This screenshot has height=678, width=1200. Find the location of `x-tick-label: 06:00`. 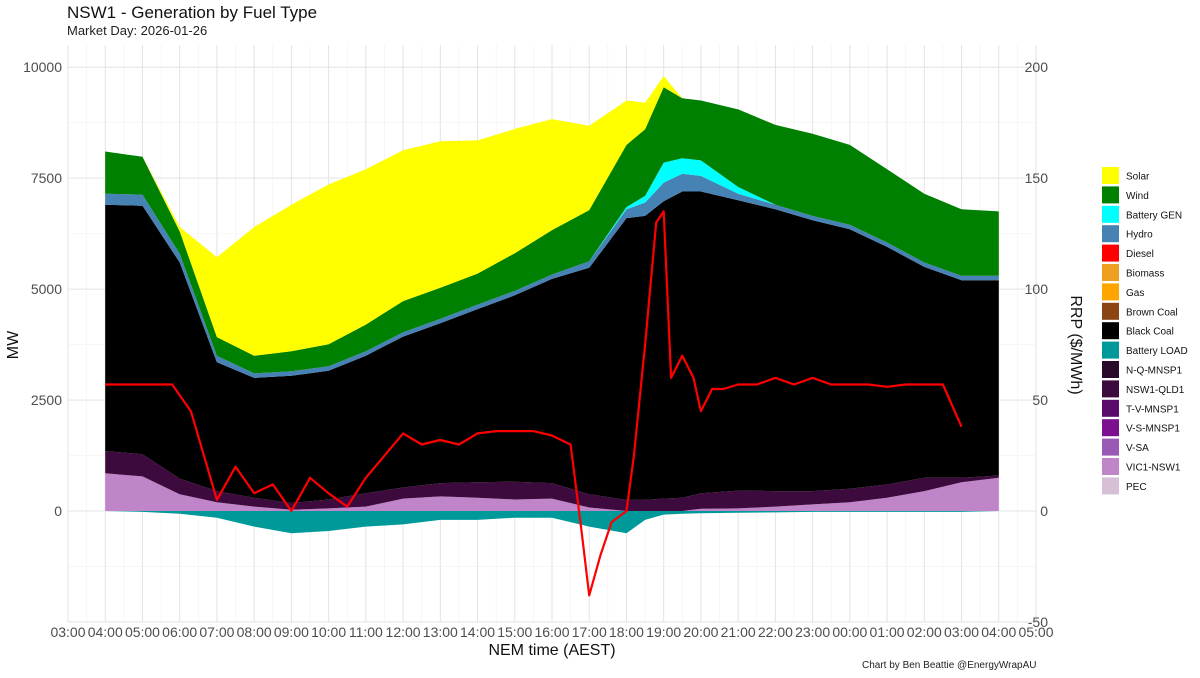

x-tick-label: 06:00 is located at coordinates (179, 632).